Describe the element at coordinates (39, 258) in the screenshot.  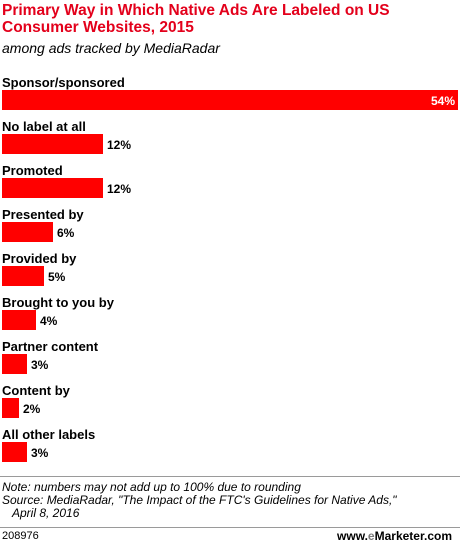
I see `category-label: Provided by` at that location.